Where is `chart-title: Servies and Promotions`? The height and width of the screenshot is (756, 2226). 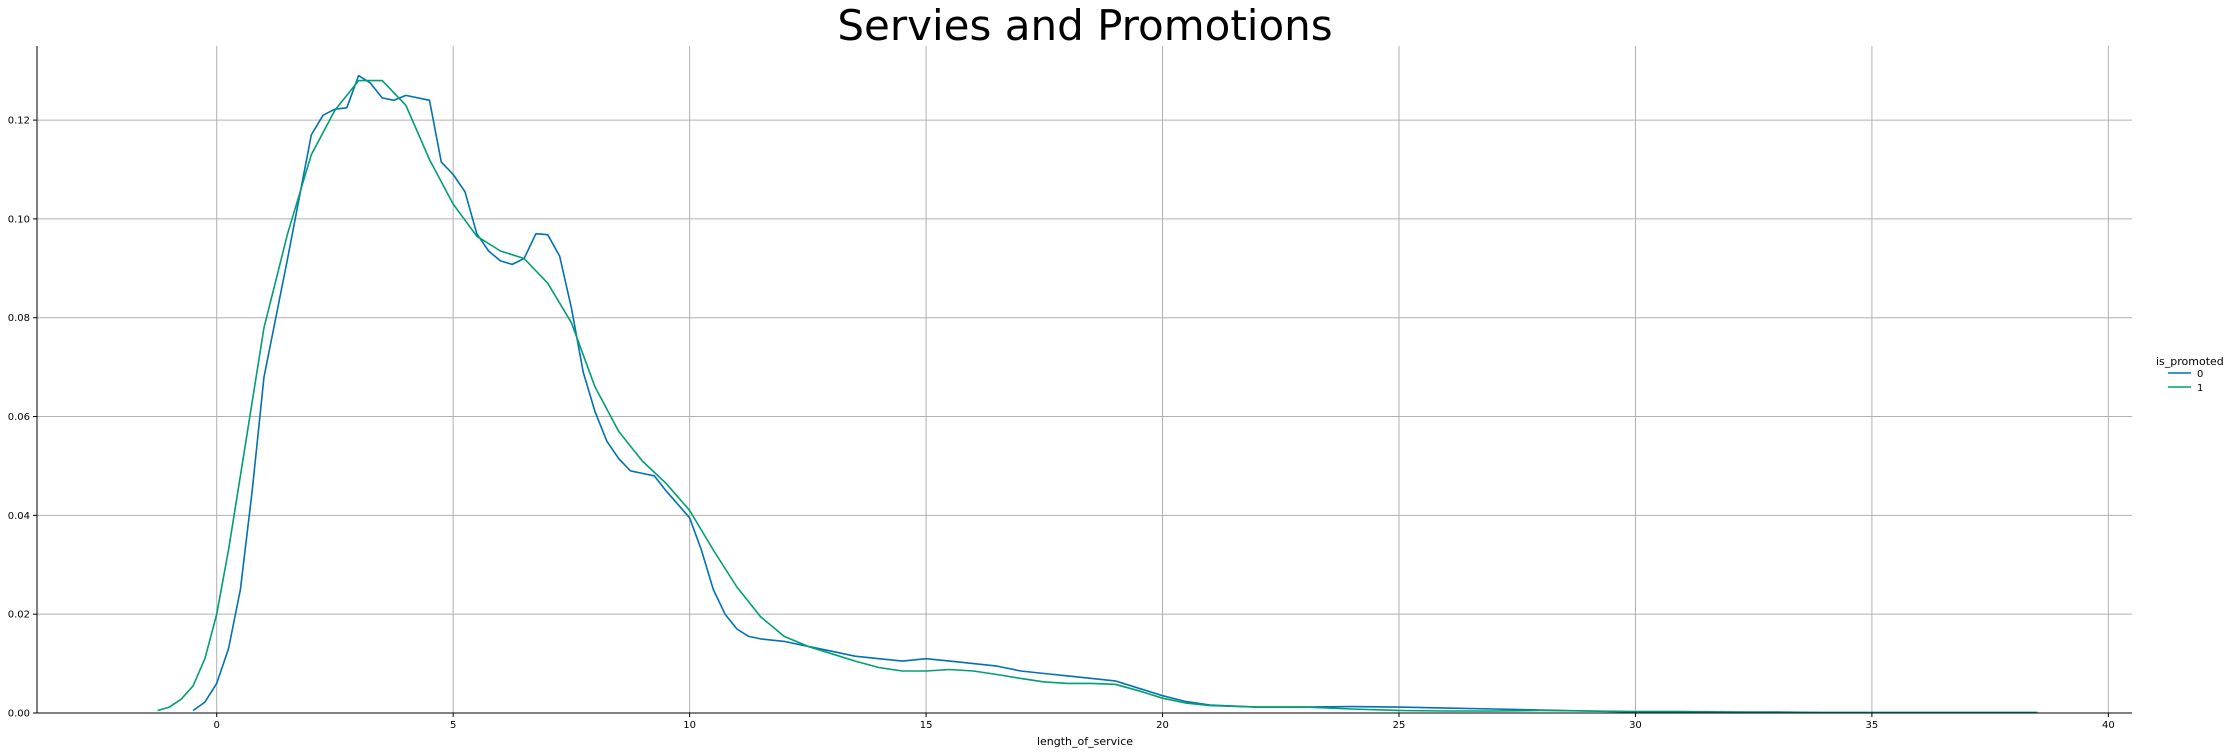
chart-title: Servies and Promotions is located at coordinates (1084, 25).